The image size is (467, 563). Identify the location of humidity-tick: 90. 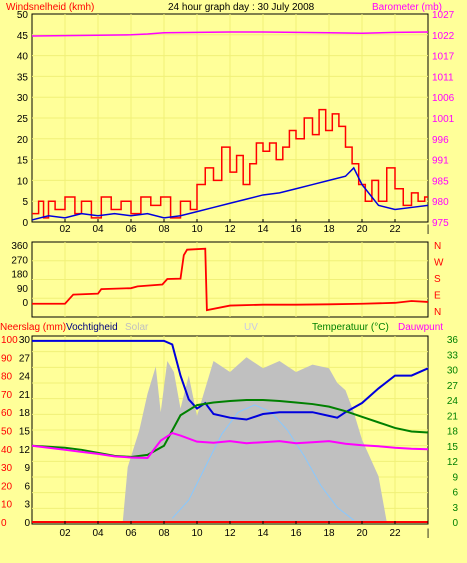
(7, 358).